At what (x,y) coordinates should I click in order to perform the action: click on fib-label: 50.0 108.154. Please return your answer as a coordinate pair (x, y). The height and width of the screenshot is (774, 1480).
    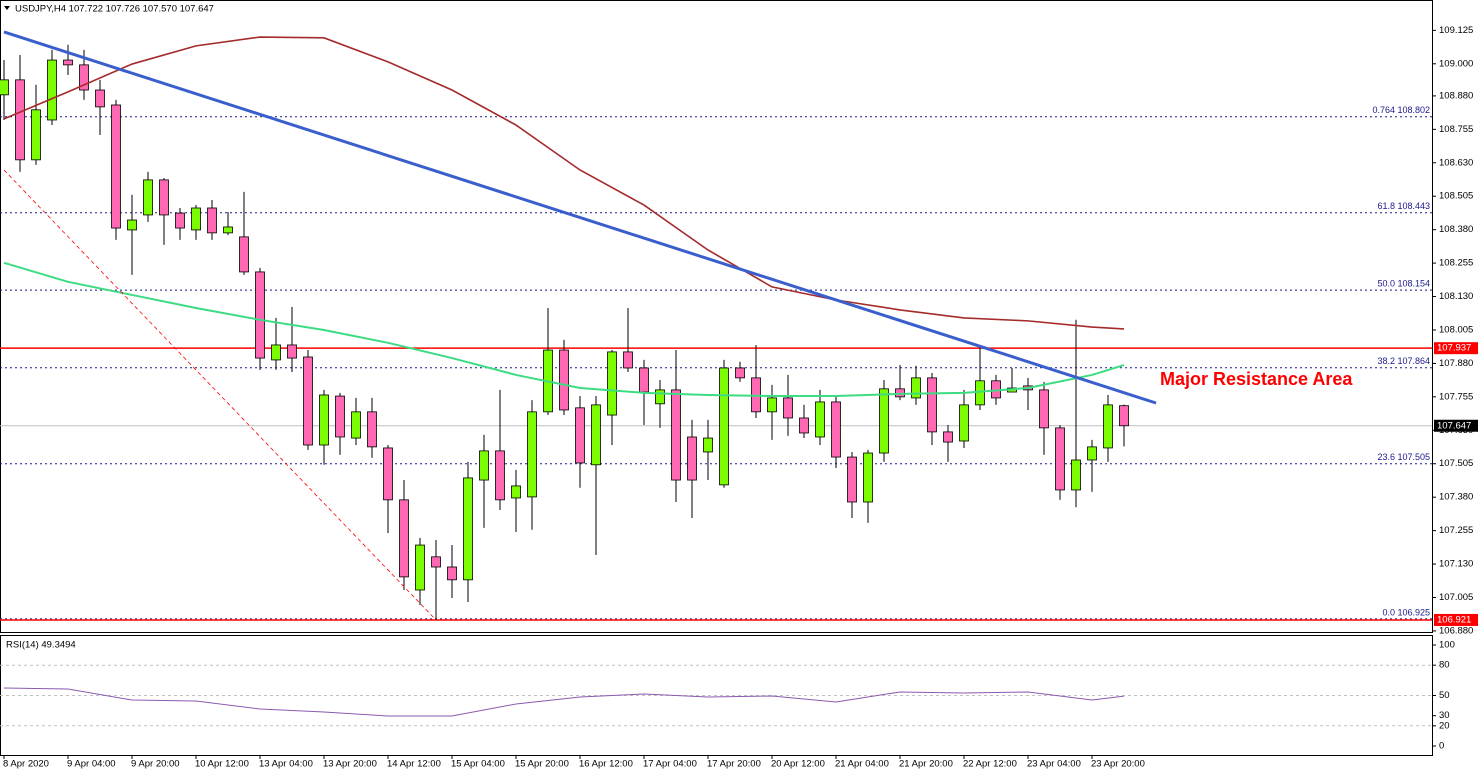
    Looking at the image, I should click on (1403, 283).